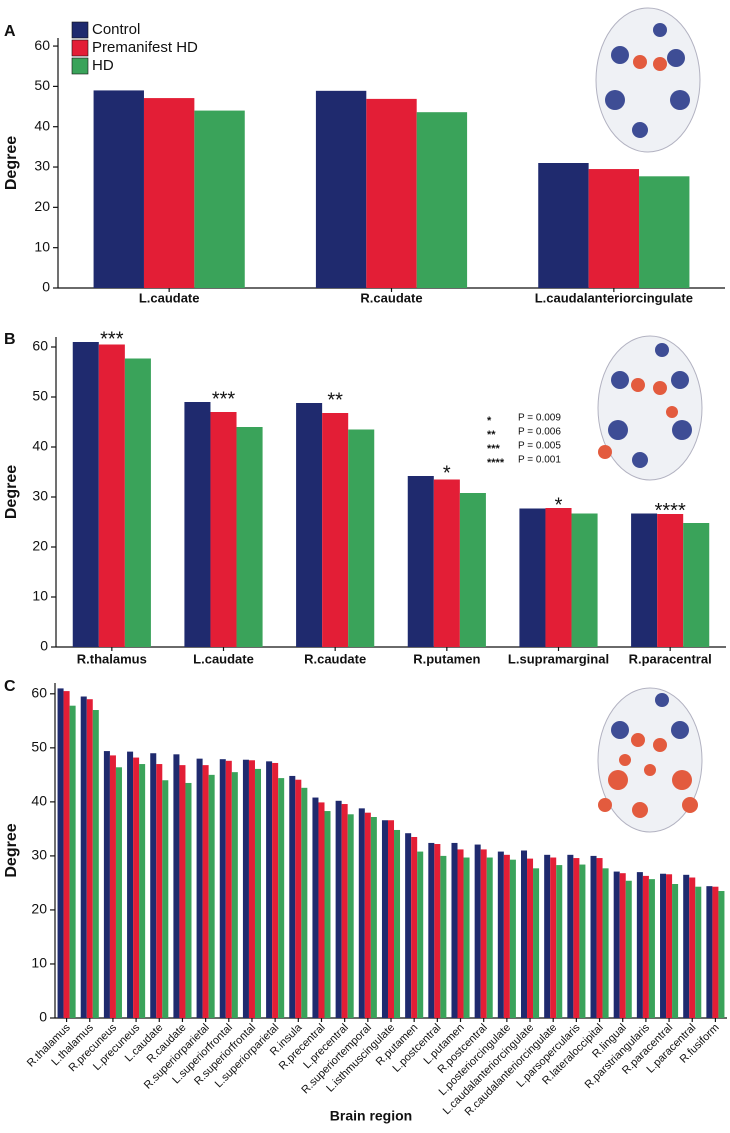 This screenshot has height=1133, width=730. What do you see at coordinates (39, 747) in the screenshot?
I see `y-tick-label: 50` at bounding box center [39, 747].